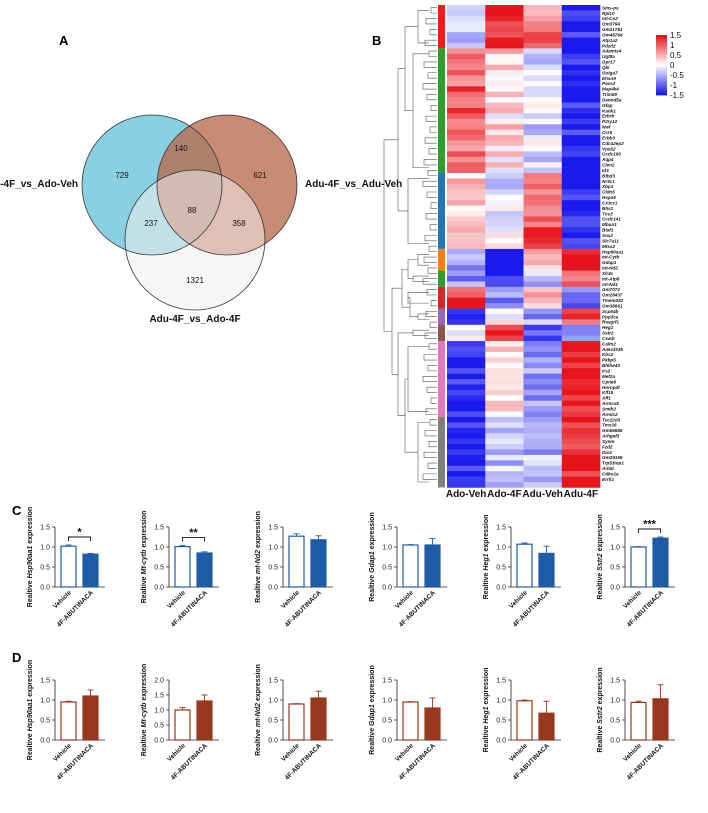 The image size is (708, 813). I want to click on gene-label: Ccr5, so click(607, 132).